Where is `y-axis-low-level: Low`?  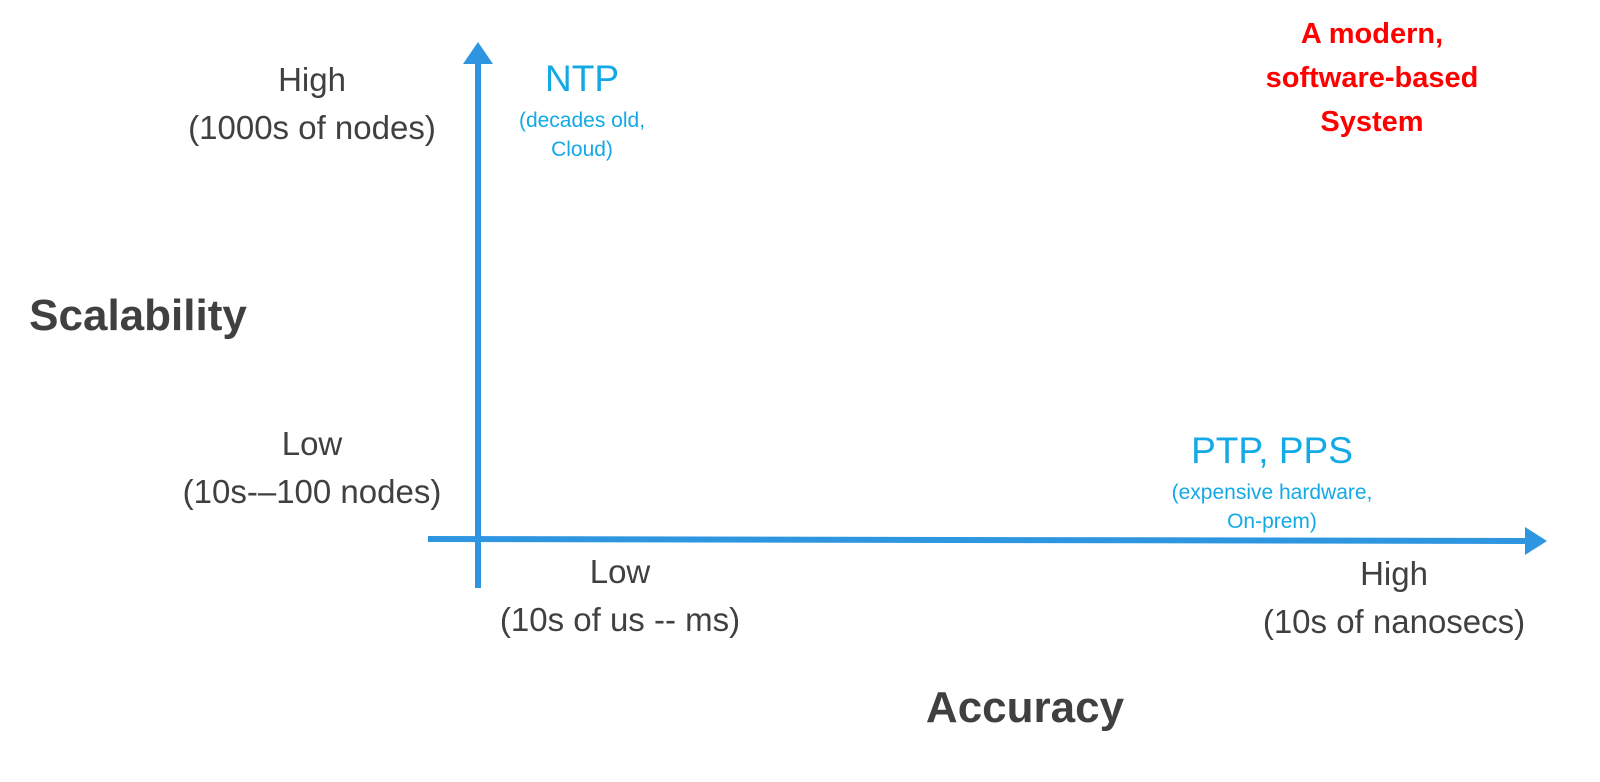 y-axis-low-level: Low is located at coordinates (312, 443).